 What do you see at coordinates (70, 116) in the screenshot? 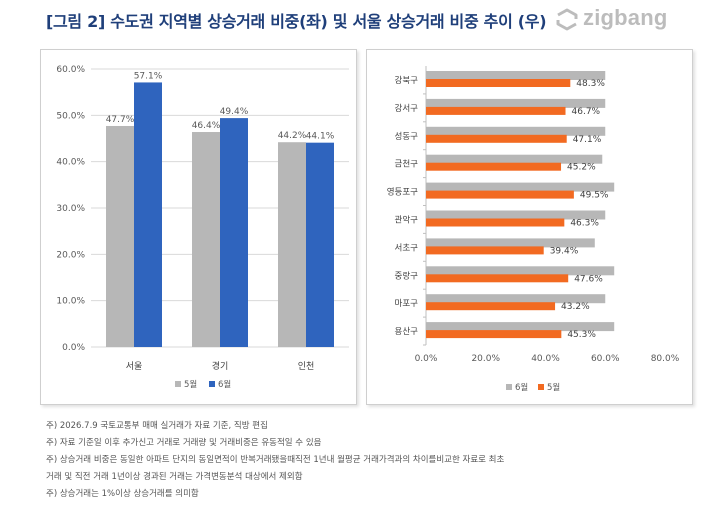
I see `y-tick-label: 50.0%` at bounding box center [70, 116].